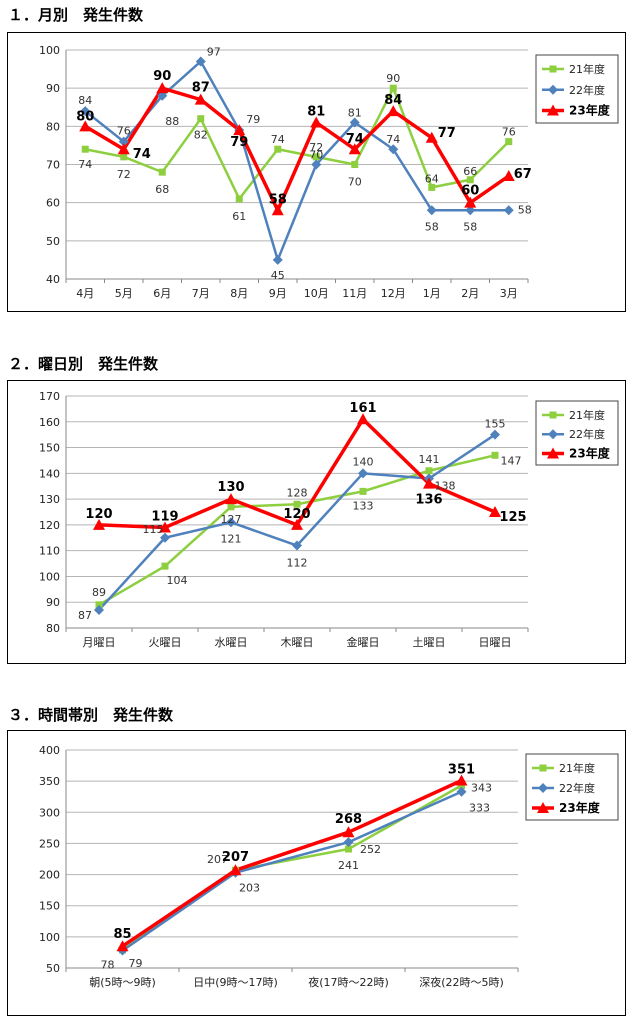 Image resolution: width=632 pixels, height=1020 pixels. Describe the element at coordinates (122, 982) in the screenshot. I see `x-tick-label: 朝(5時～9時)` at that location.